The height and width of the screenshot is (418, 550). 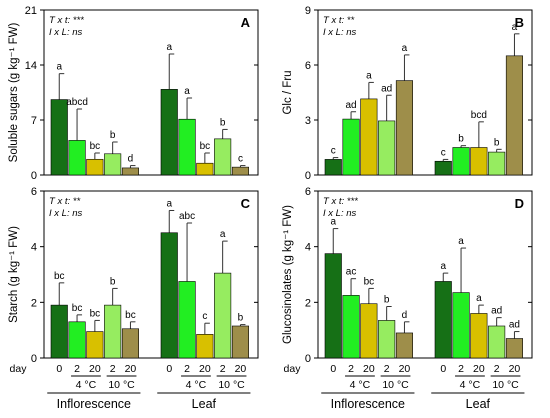 What do you see at coordinates (14, 274) in the screenshot?
I see `panel-c-ylabel: Starch (g kg⁻¹ FW)` at bounding box center [14, 274].